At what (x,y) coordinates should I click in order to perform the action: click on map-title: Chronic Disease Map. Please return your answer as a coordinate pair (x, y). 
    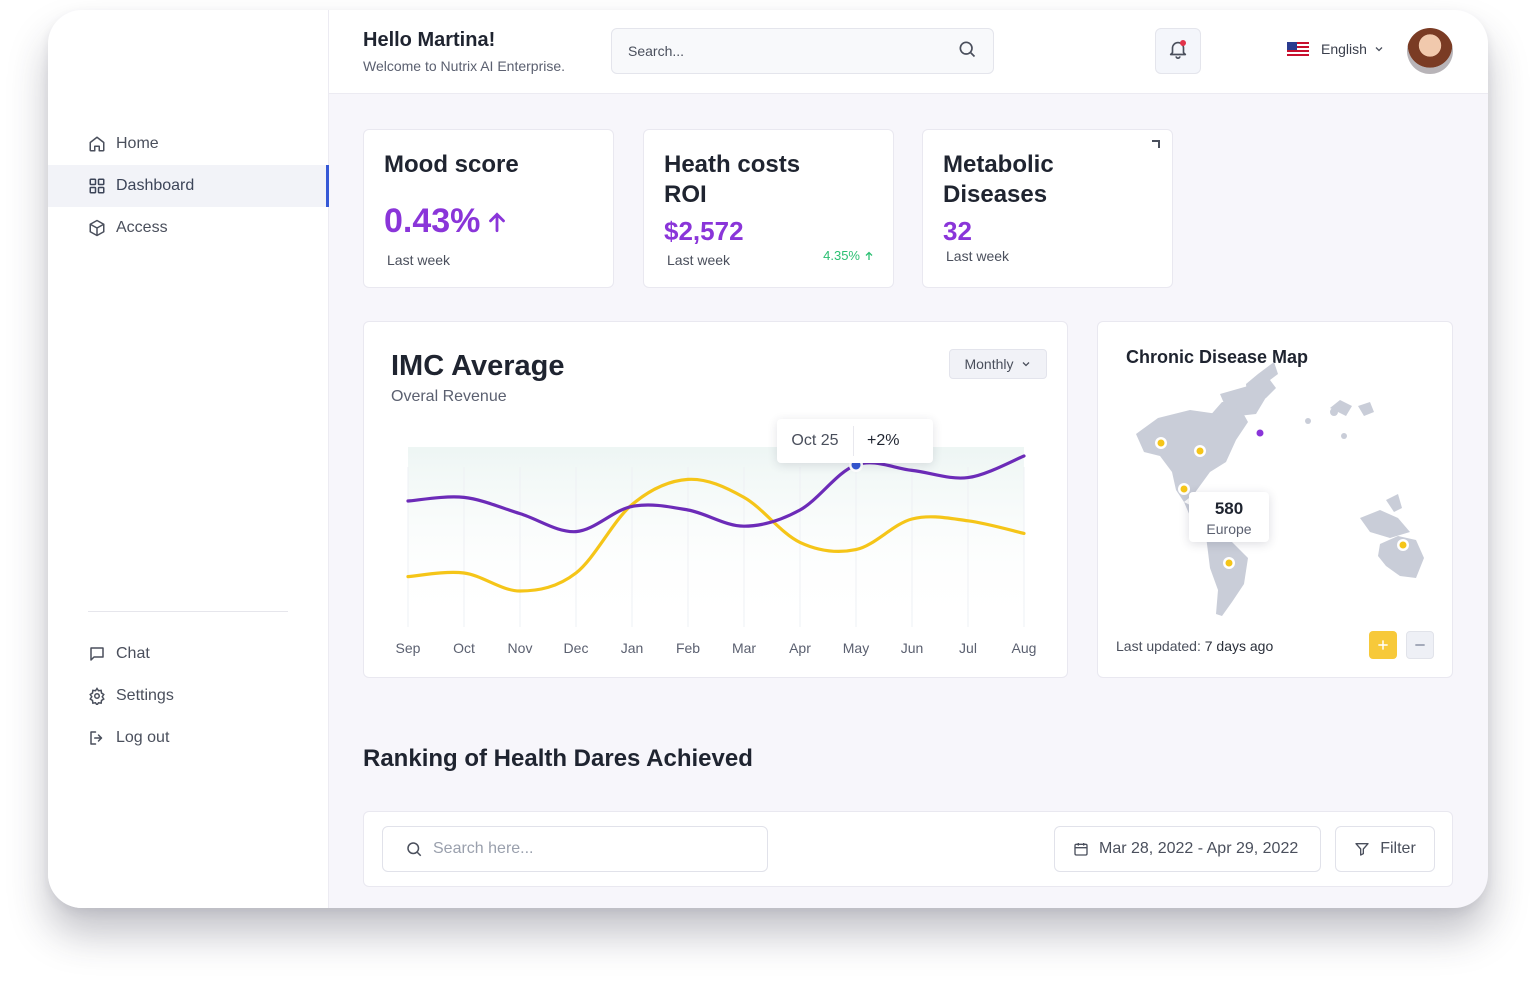
    Looking at the image, I should click on (1217, 357).